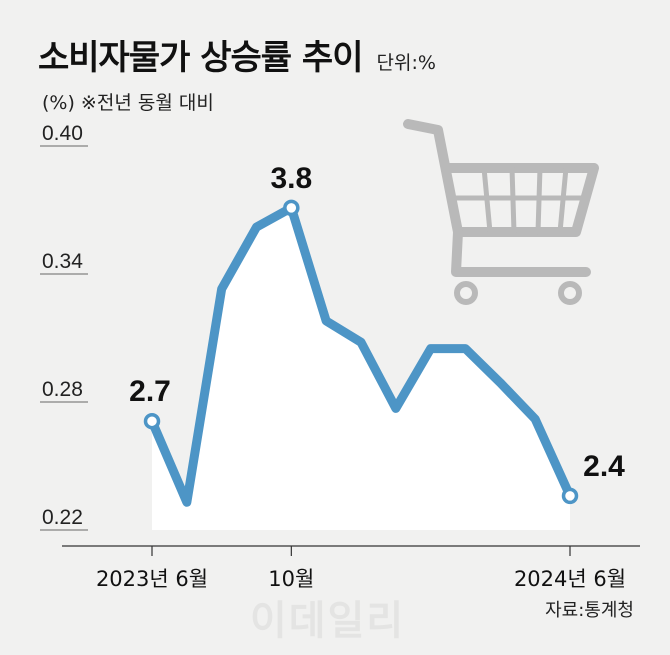  What do you see at coordinates (291, 178) in the screenshot?
I see `data-label: 3.8` at bounding box center [291, 178].